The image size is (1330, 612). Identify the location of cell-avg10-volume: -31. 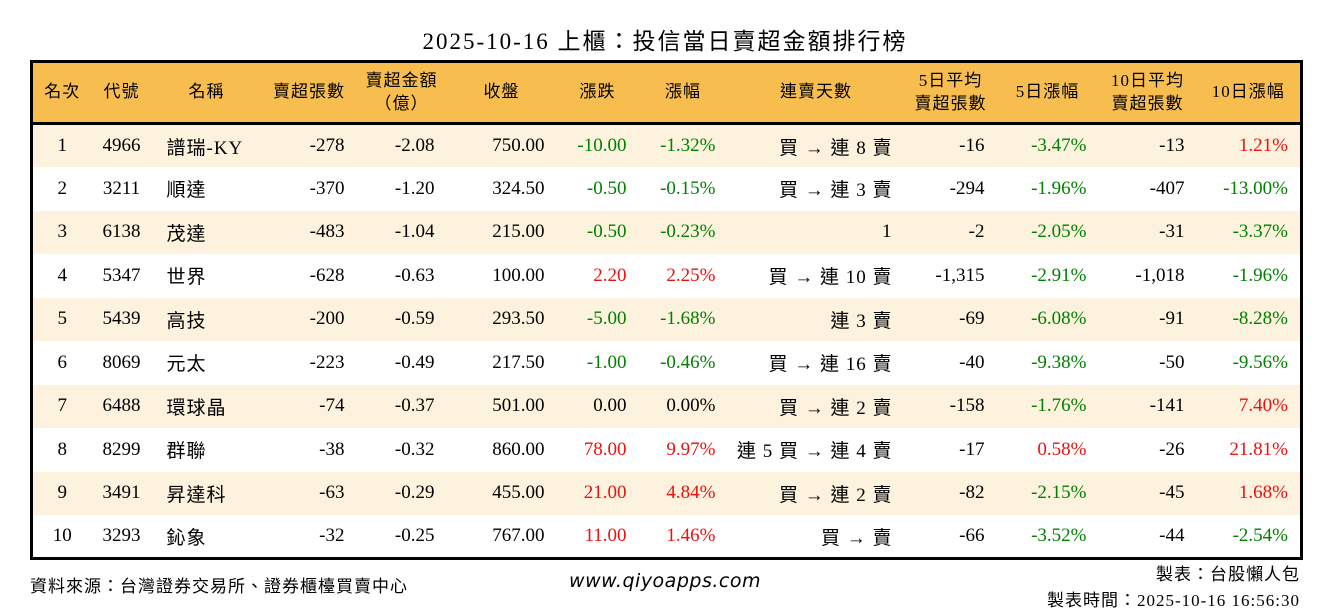
(1172, 232).